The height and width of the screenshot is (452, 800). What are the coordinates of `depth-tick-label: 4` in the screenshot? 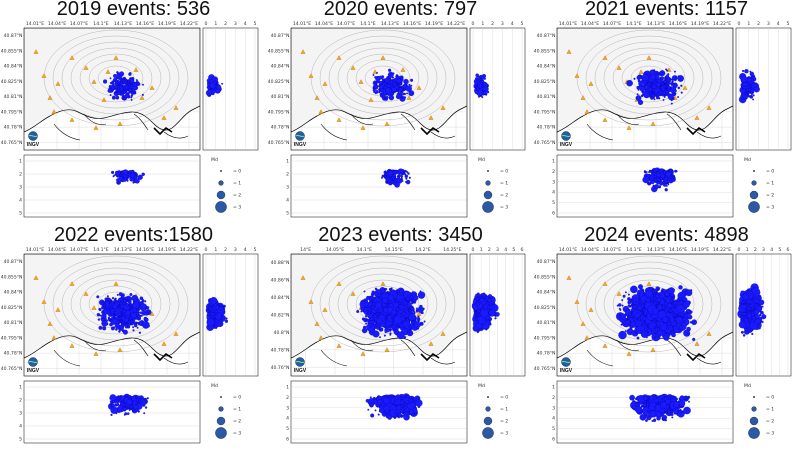 It's located at (287, 201).